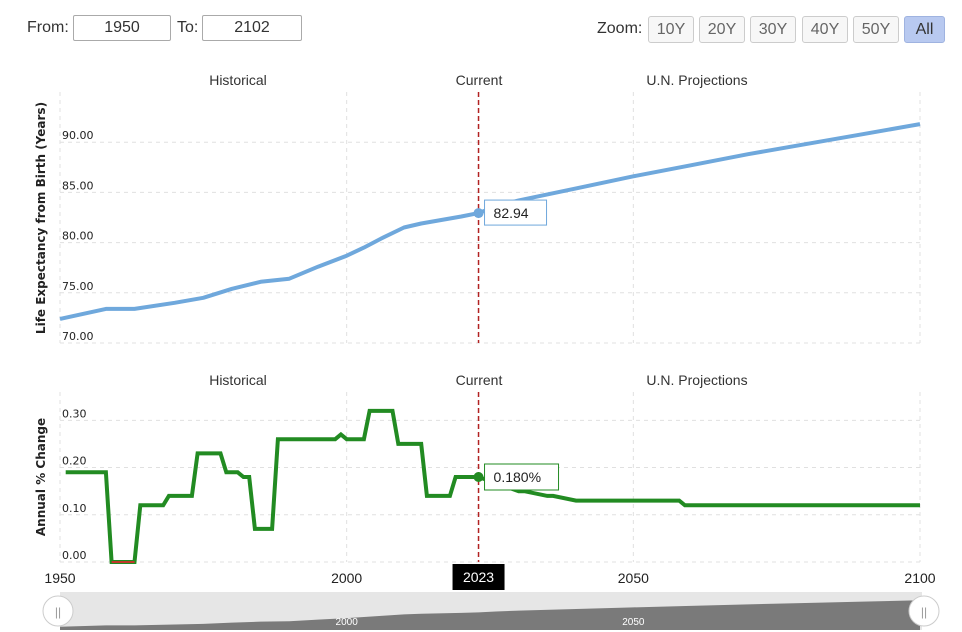 This screenshot has width=962, height=632. Describe the element at coordinates (78, 185) in the screenshot. I see `y-tick-label: 85.00` at that location.